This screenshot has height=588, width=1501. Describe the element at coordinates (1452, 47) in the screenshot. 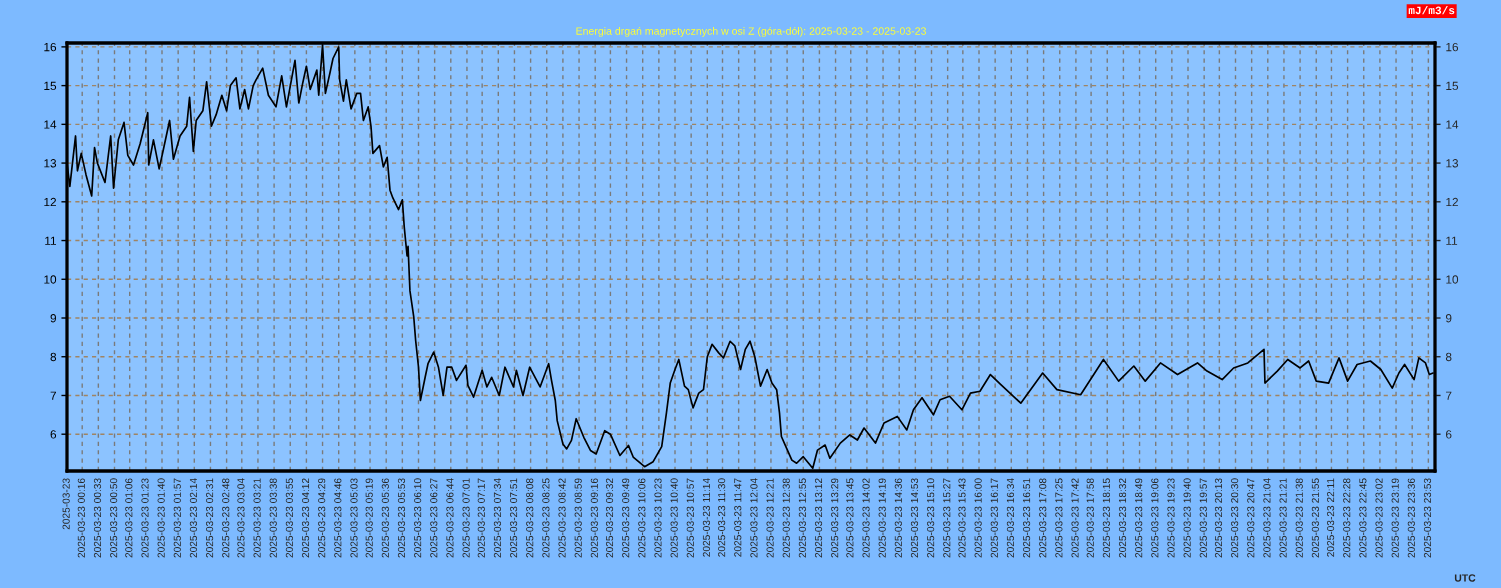

I see `y2-tick-label: 16` at that location.